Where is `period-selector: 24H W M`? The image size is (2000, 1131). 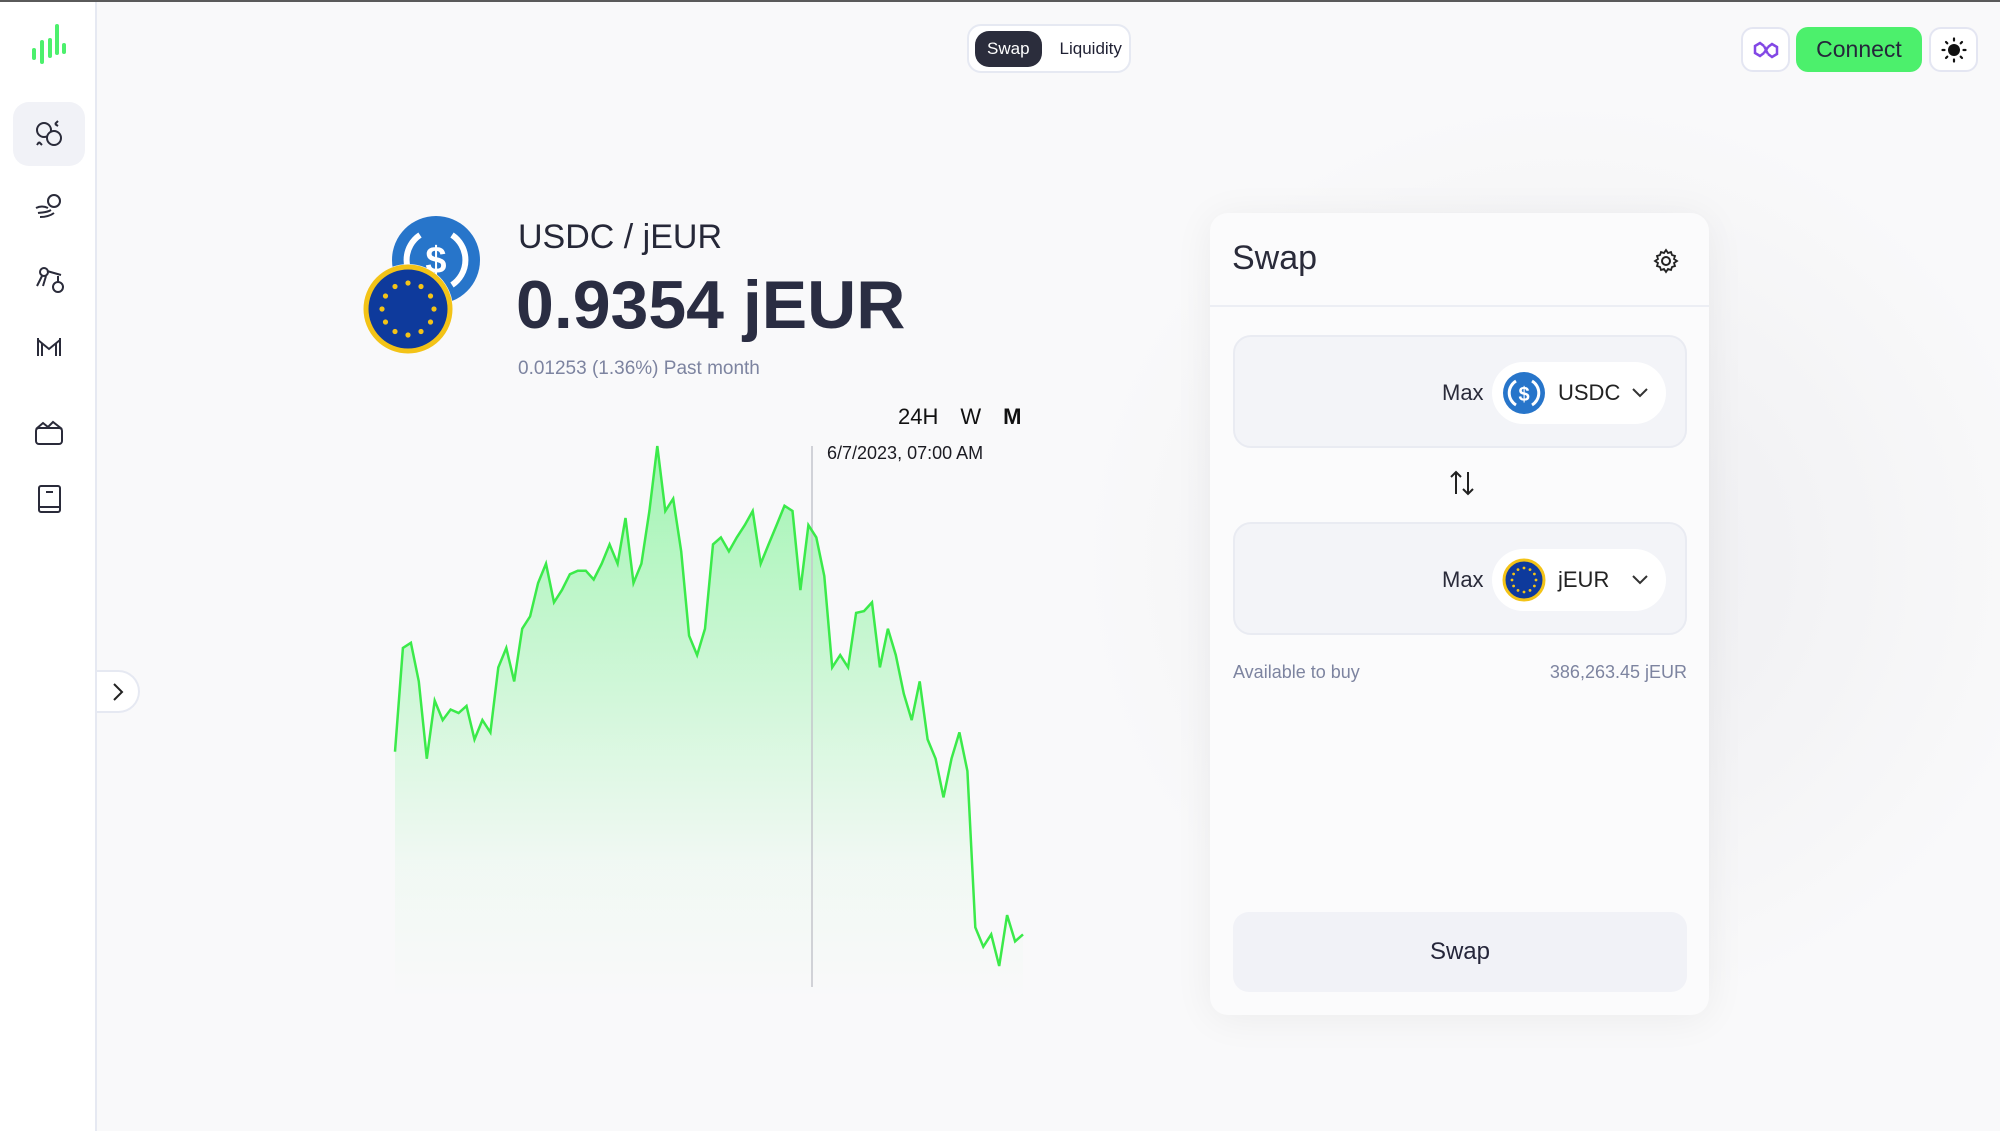
period-selector: 24H W M is located at coordinates (959, 417).